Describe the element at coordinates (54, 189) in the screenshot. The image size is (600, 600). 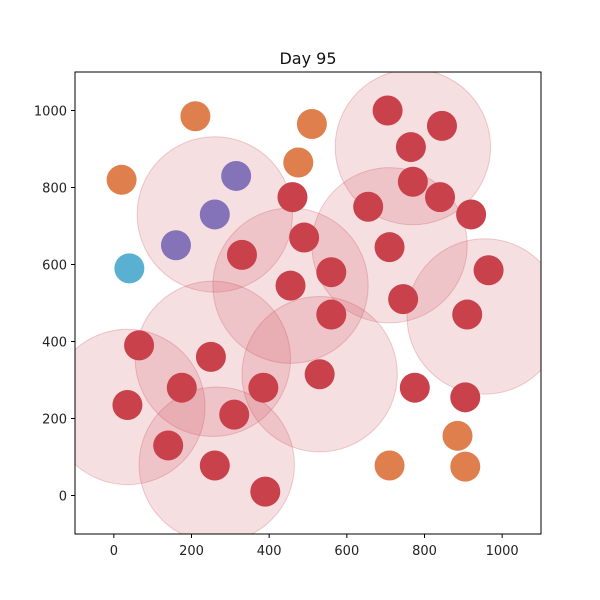
I see `y-tick-label: 800` at that location.